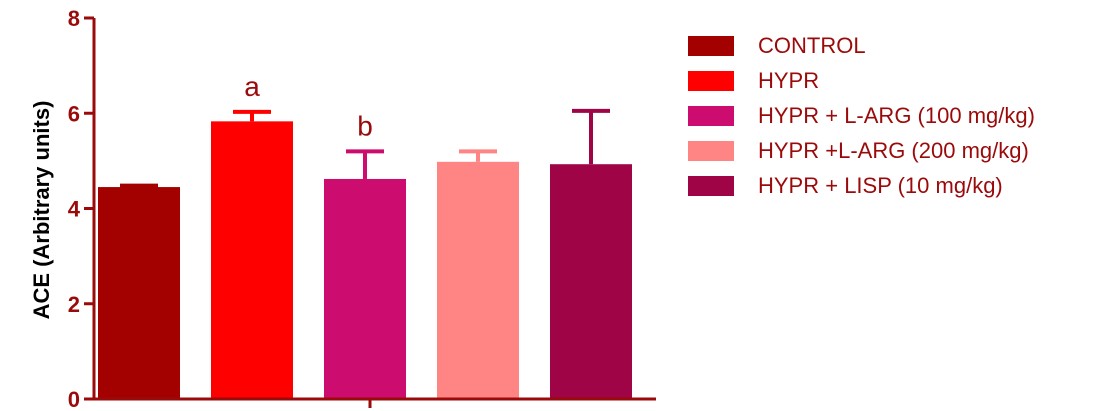 The height and width of the screenshot is (411, 1097). I want to click on legend-item: HYPR + LISP (10 mg/kg), so click(861, 186).